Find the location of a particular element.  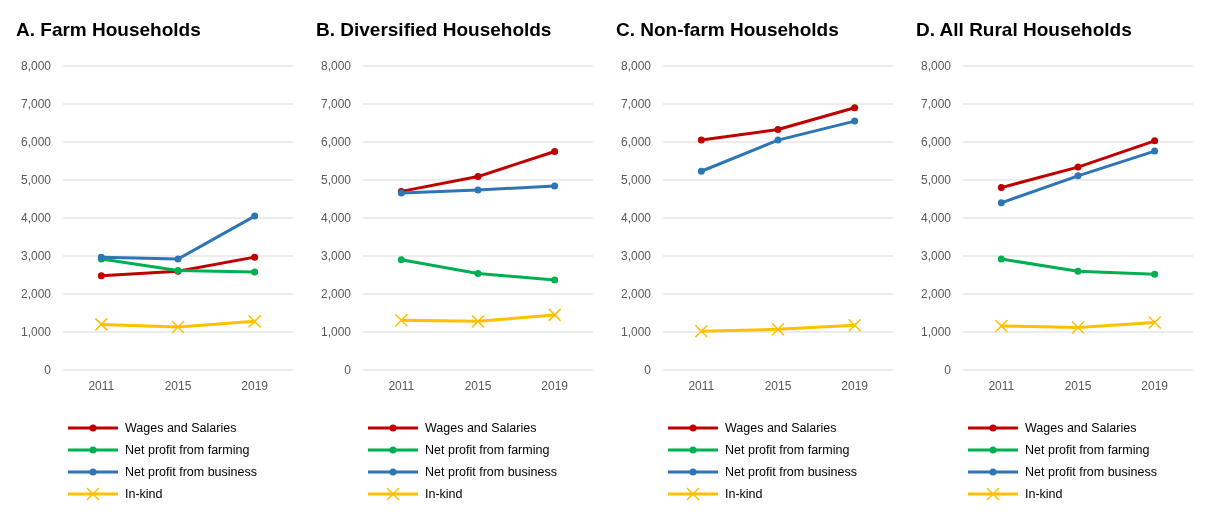

chart-title: A. Farm Households is located at coordinates (108, 29).